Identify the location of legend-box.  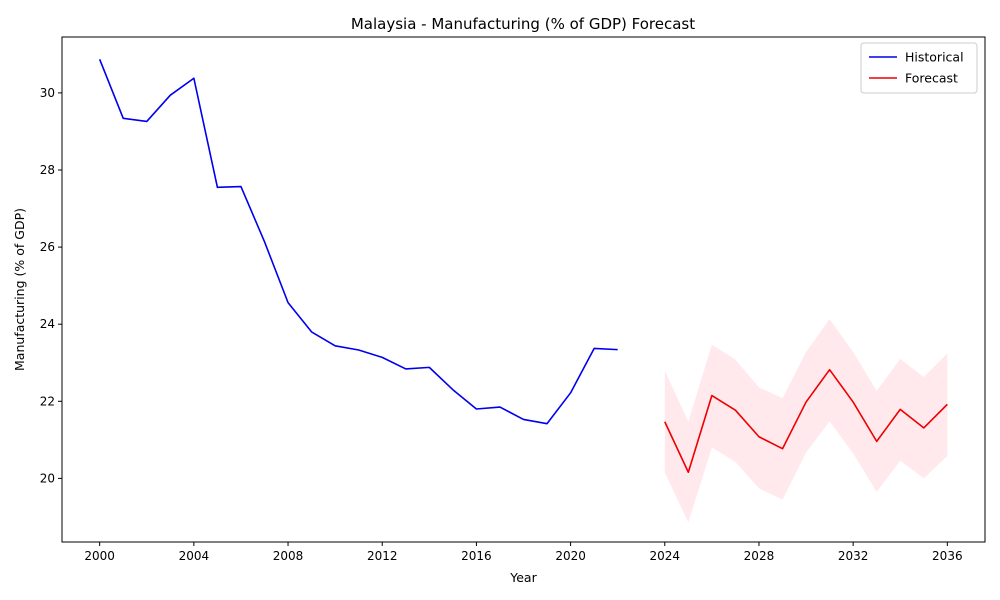
(919, 68).